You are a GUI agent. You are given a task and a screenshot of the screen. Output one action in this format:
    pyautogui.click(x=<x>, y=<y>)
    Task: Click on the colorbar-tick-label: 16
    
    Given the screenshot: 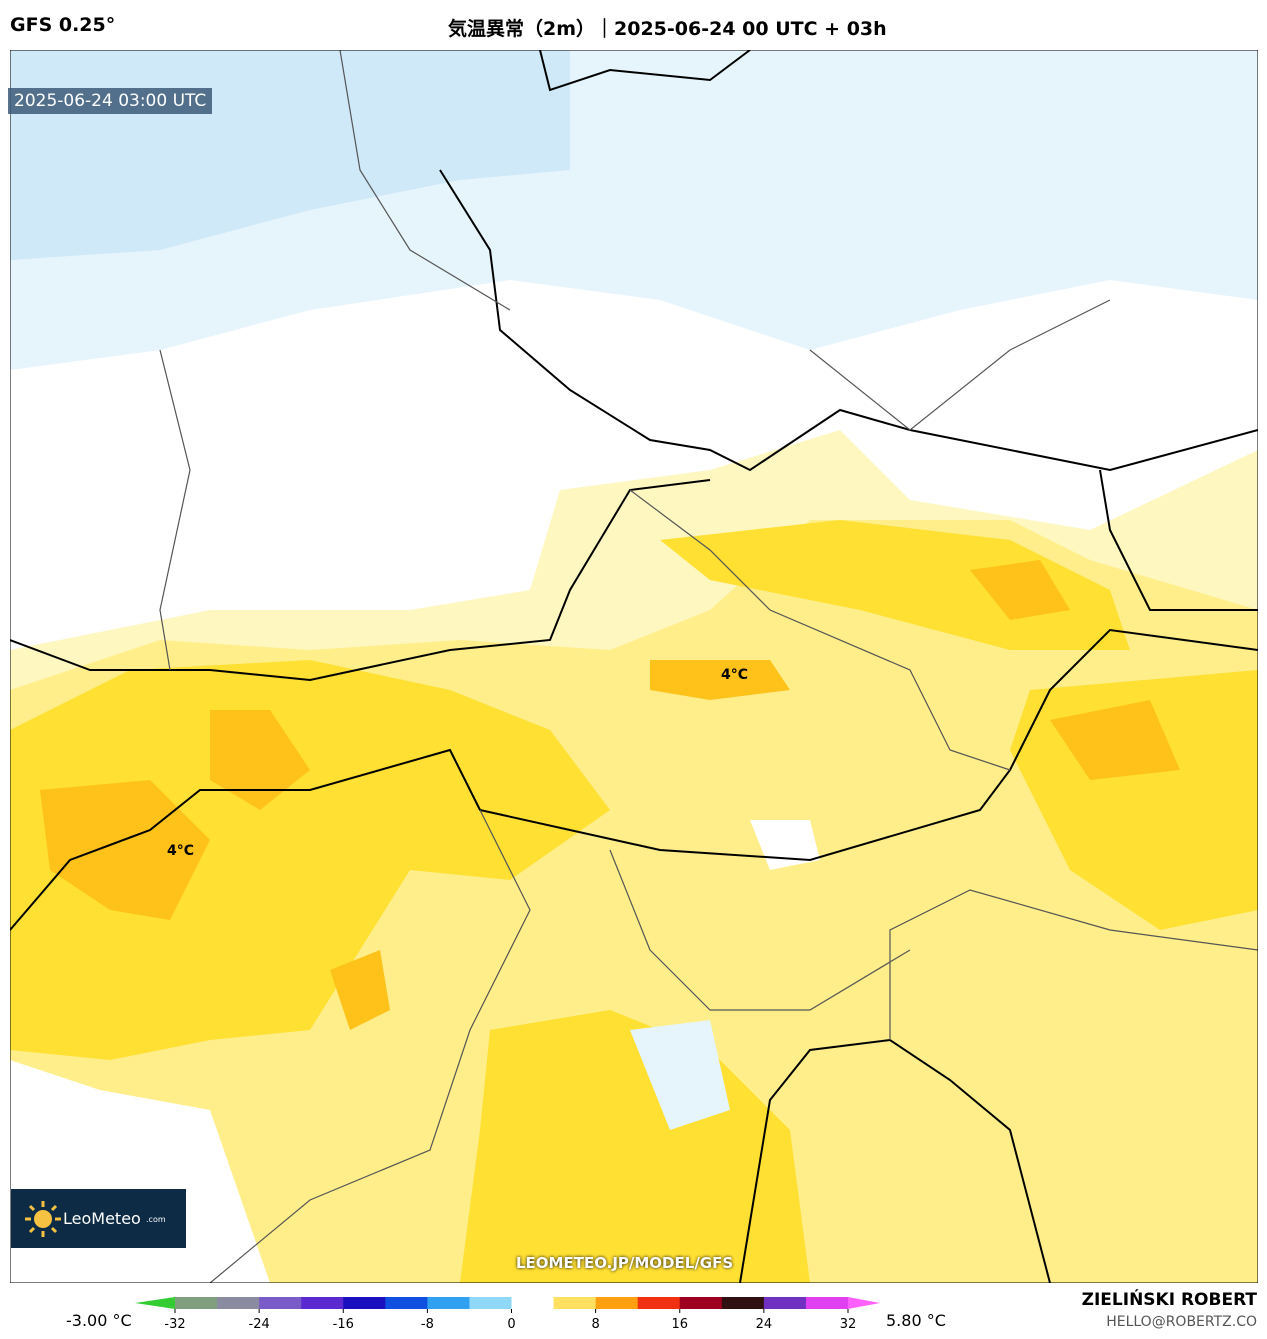 What is the action you would take?
    pyautogui.click(x=679, y=1324)
    